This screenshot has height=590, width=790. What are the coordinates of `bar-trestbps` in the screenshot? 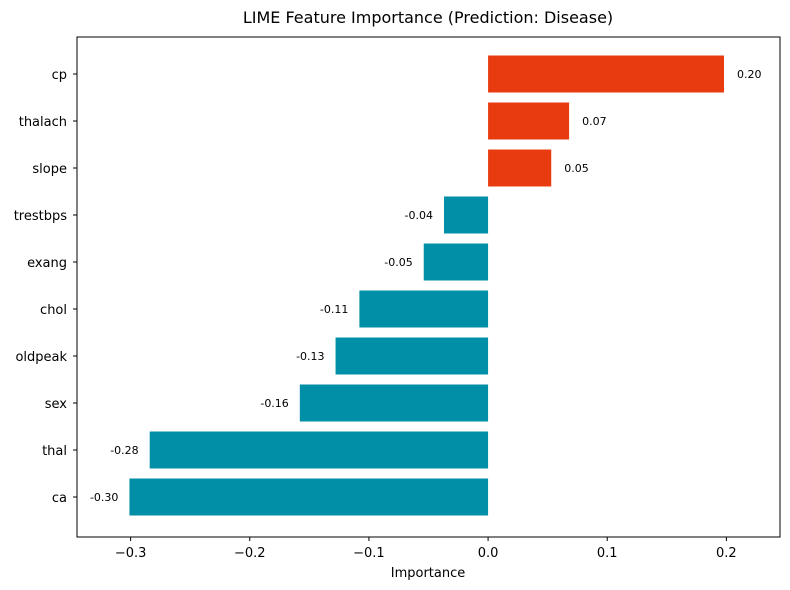 It's located at (466, 215).